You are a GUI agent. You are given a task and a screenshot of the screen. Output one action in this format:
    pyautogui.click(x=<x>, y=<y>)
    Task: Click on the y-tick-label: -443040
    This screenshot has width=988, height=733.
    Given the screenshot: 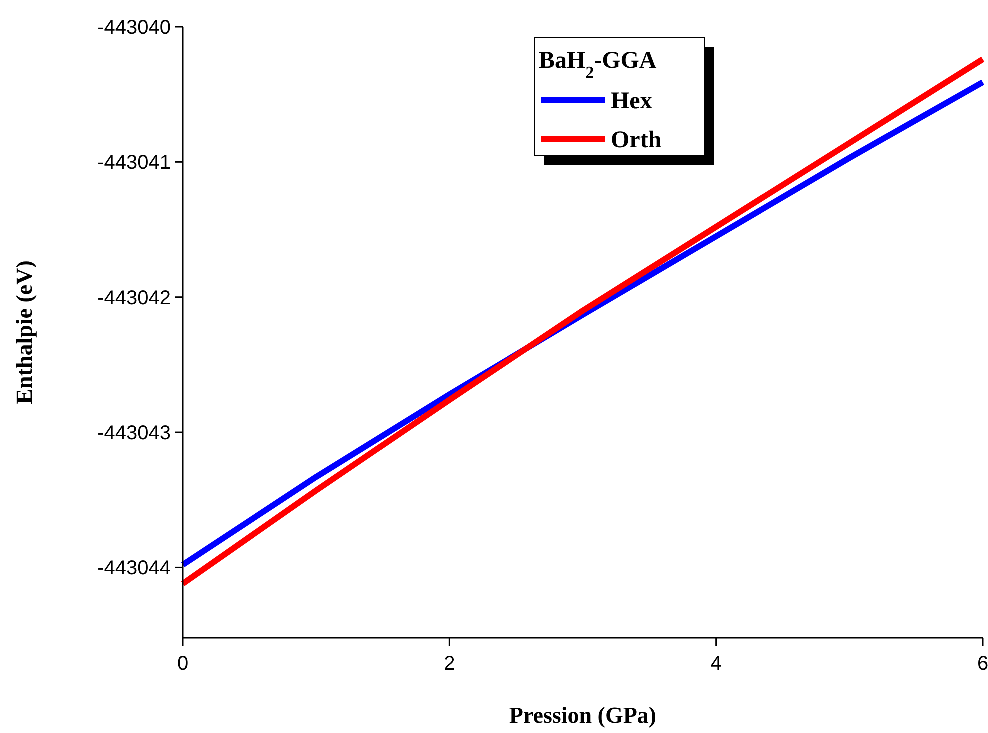 What is the action you would take?
    pyautogui.click(x=134, y=28)
    